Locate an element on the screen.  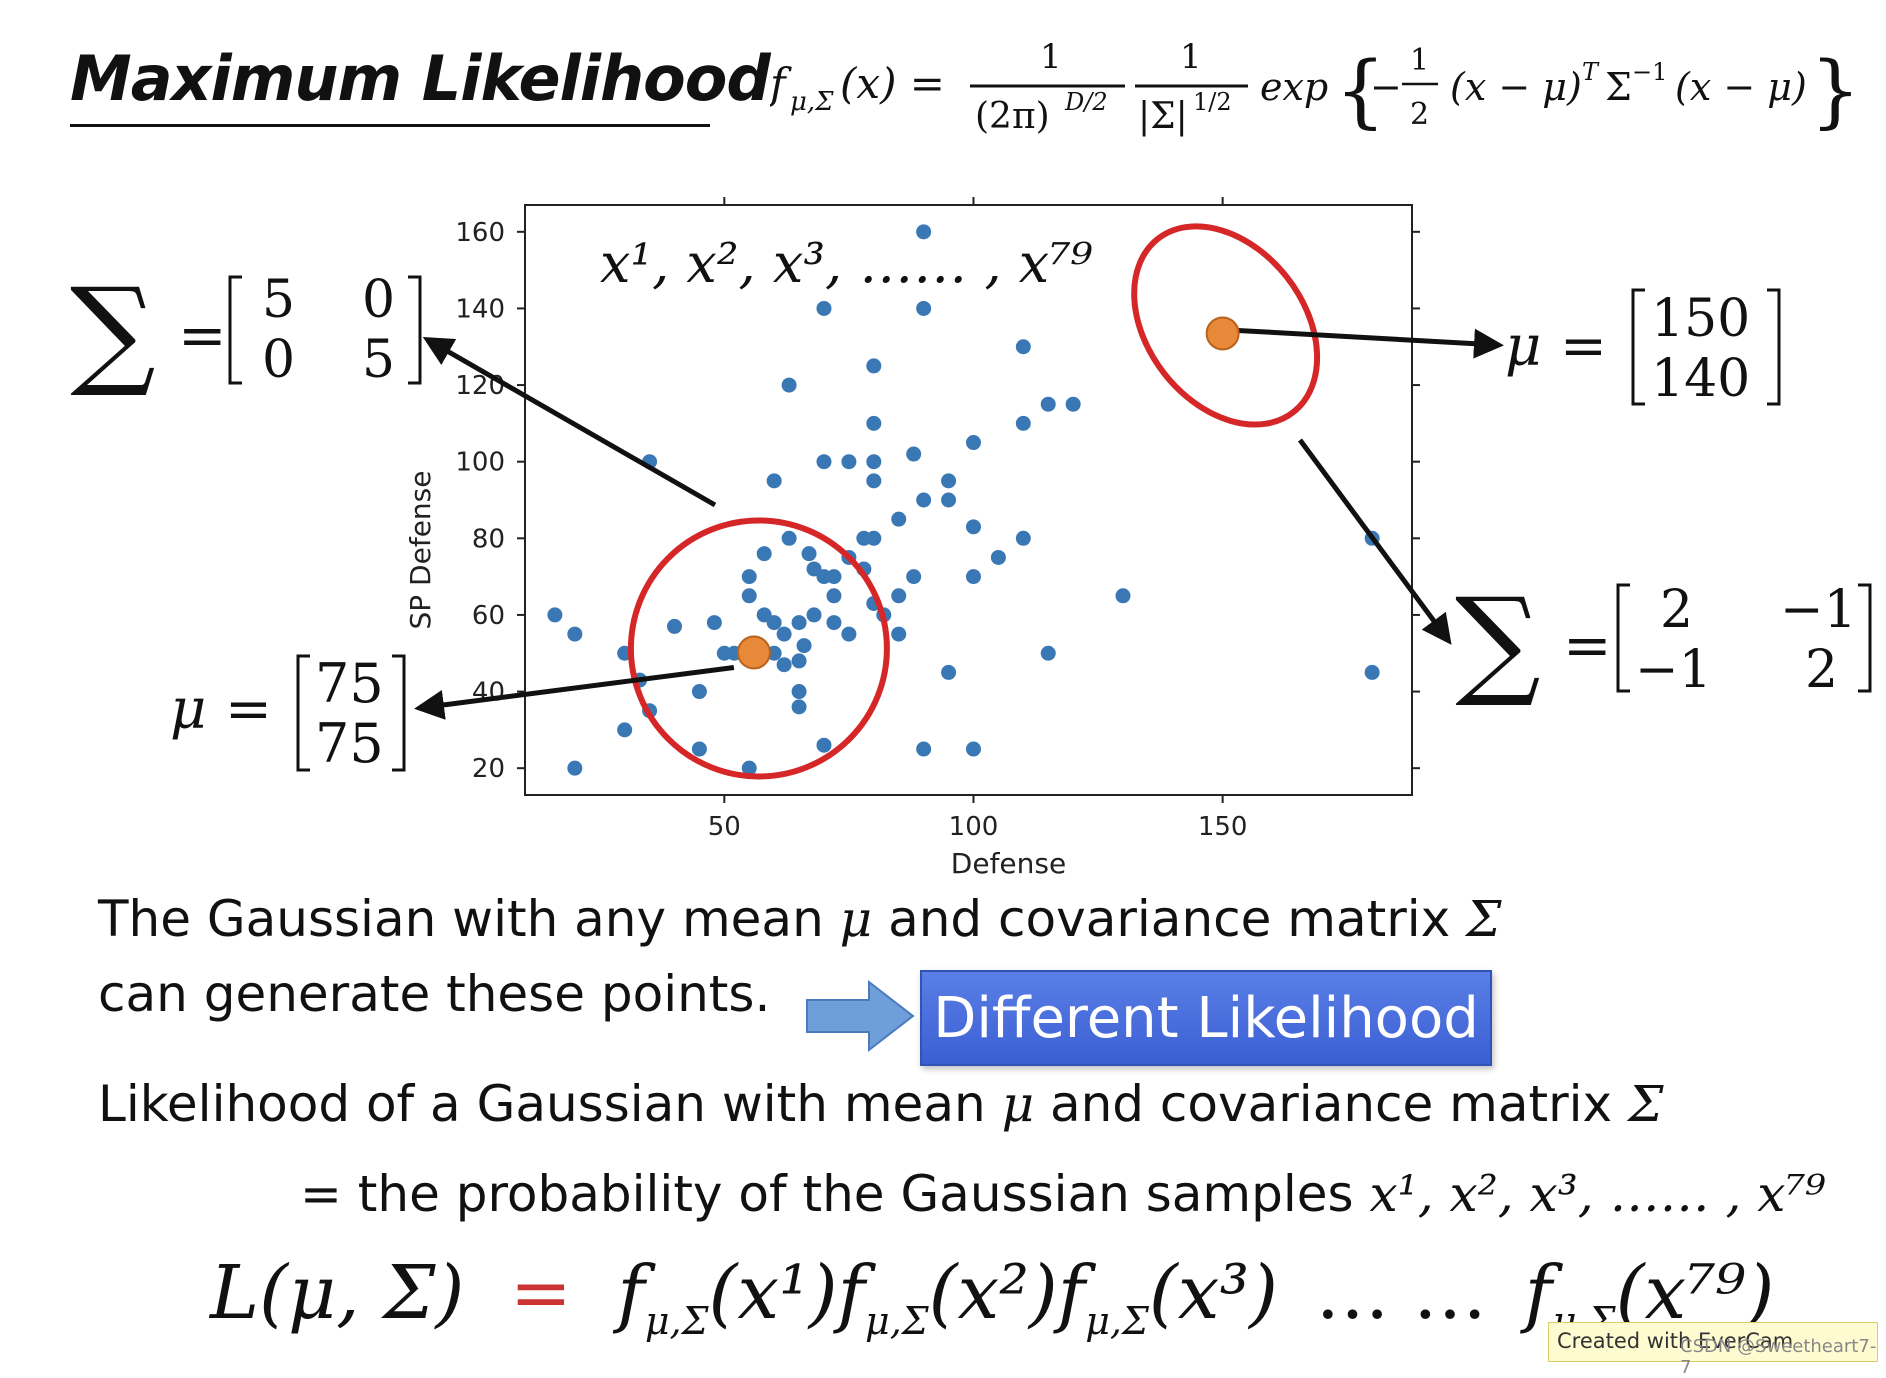
text3-b: and covariance matrix is located at coordinates (1331, 1104).